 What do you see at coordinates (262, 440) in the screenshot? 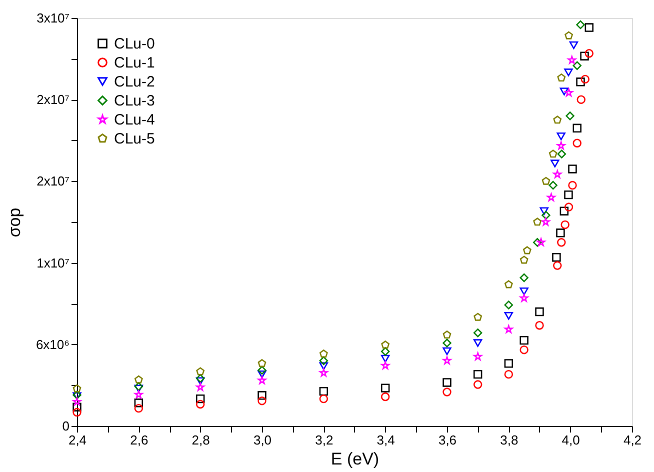
I see `x-tick-label: 3,0` at bounding box center [262, 440].